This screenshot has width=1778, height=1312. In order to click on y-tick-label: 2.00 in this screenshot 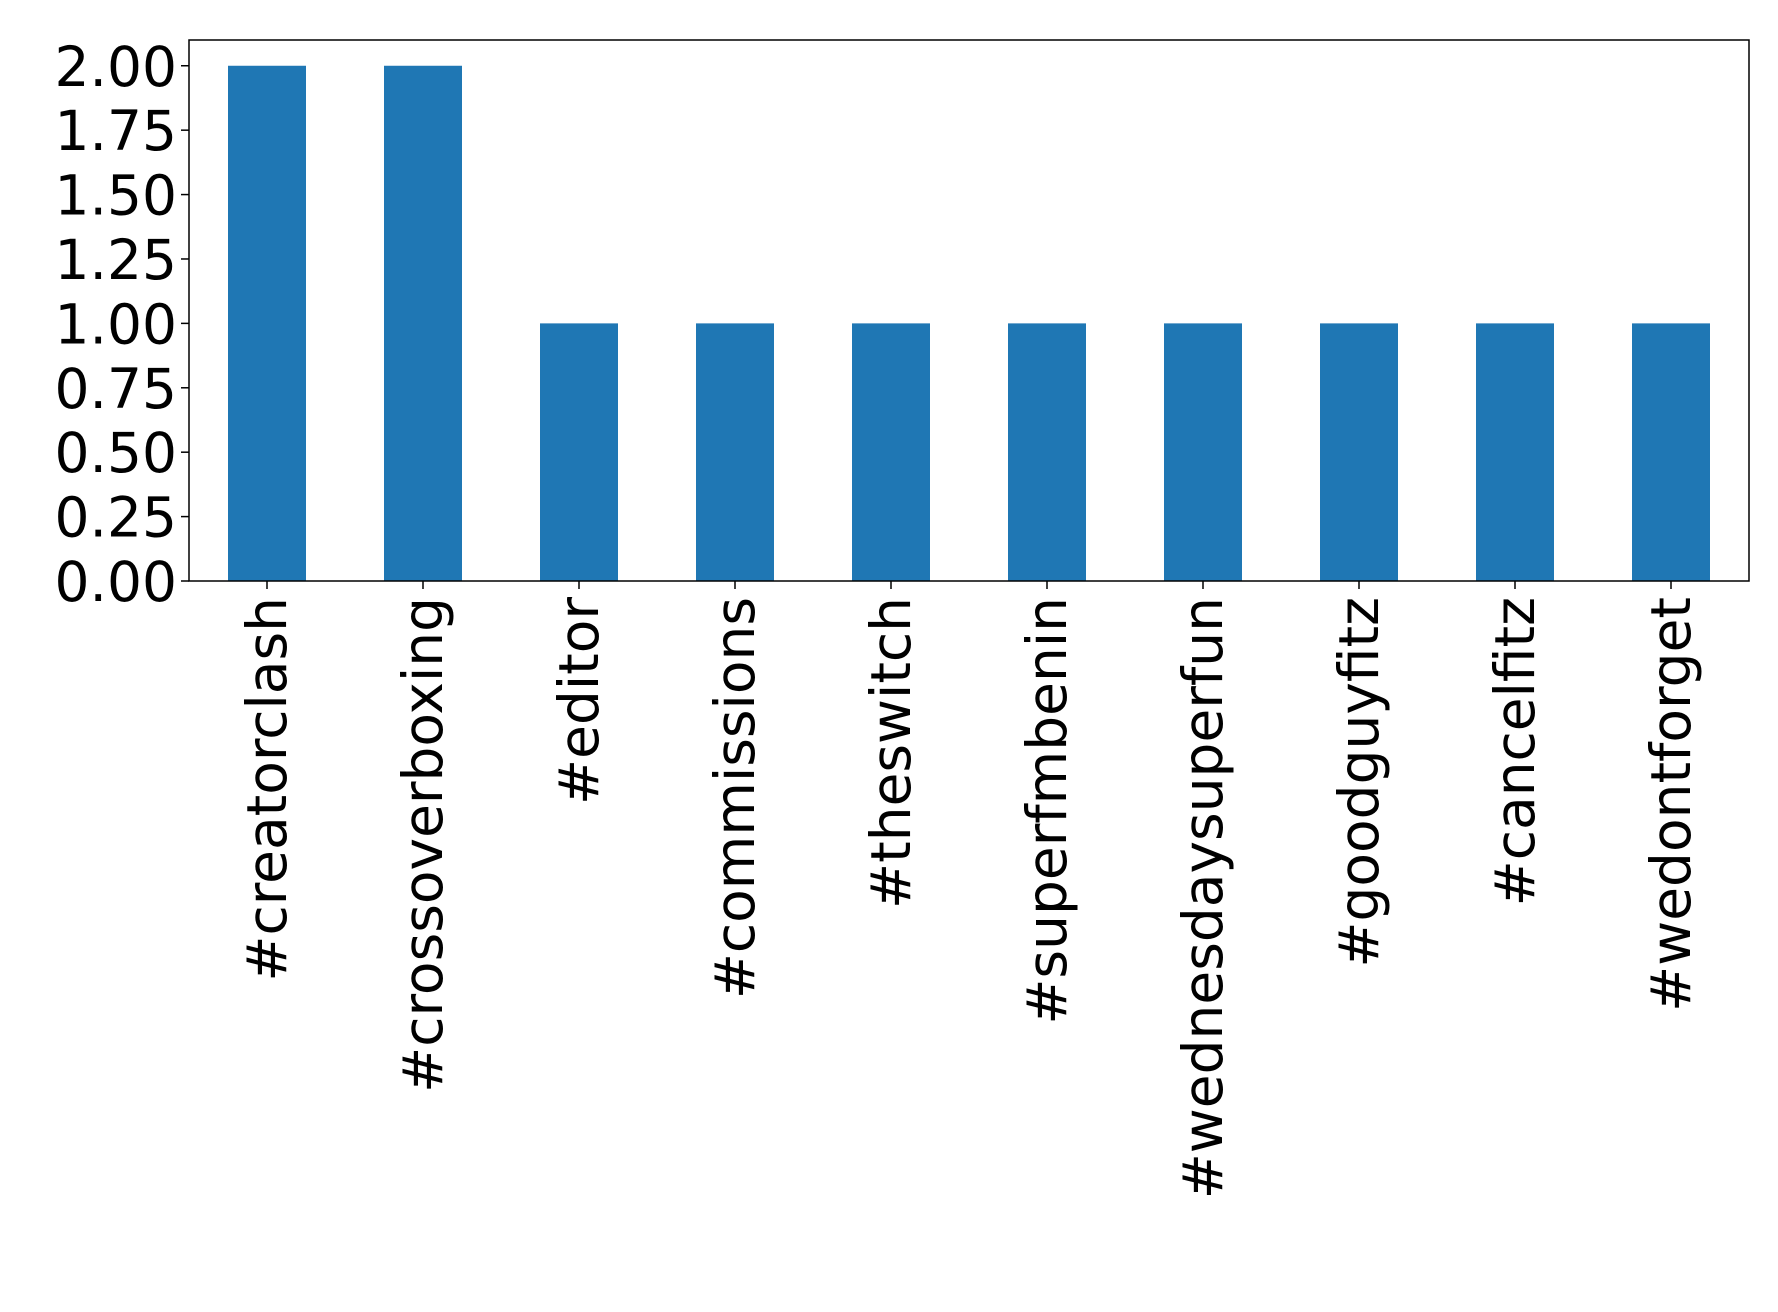, I will do `click(116, 67)`.